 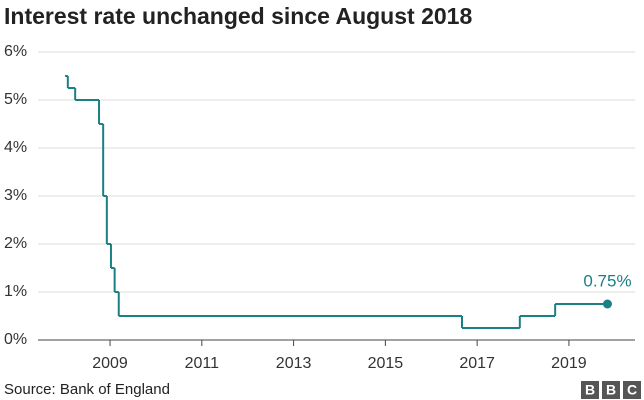 I want to click on x-tick-label: 2019, so click(x=569, y=363).